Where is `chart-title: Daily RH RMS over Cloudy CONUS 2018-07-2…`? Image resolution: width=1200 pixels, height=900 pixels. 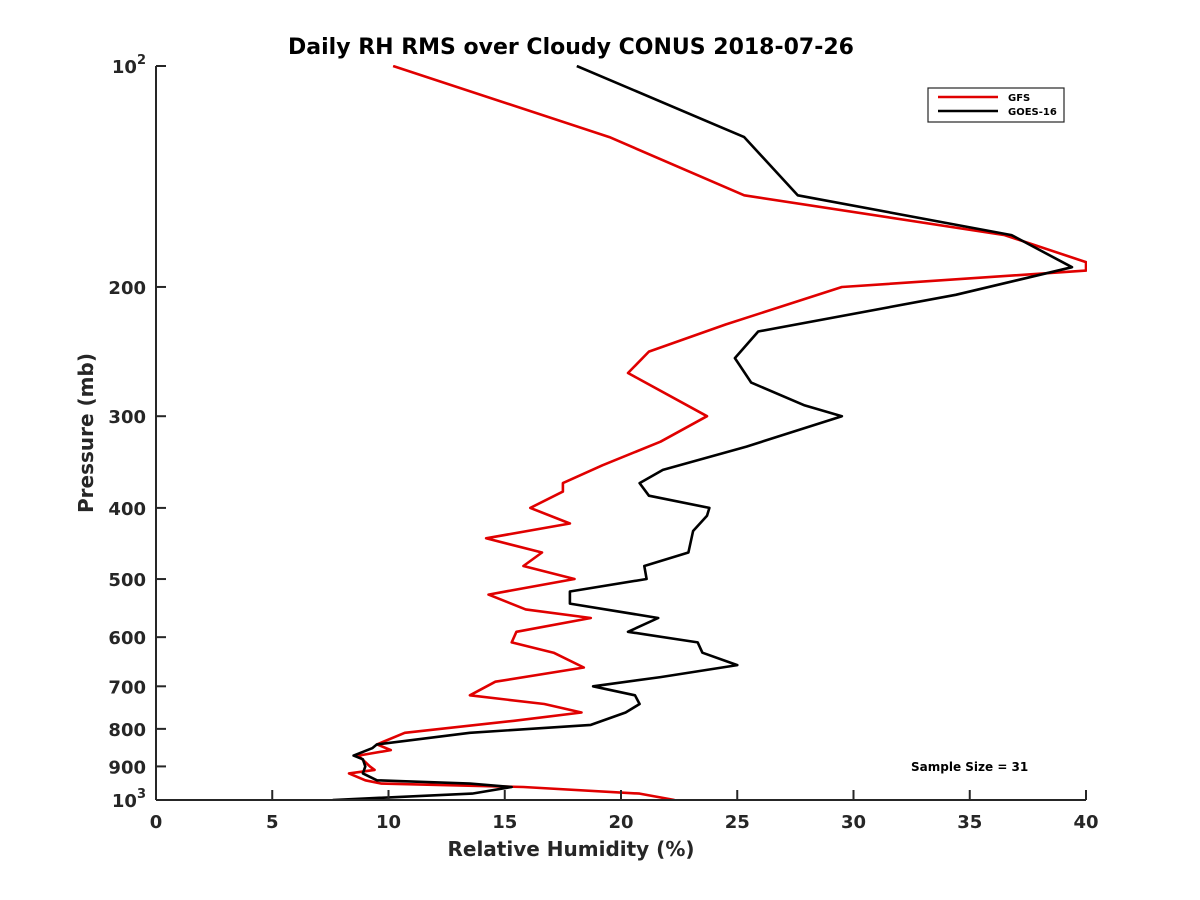 chart-title: Daily RH RMS over Cloudy CONUS 2018-07-2… is located at coordinates (571, 47).